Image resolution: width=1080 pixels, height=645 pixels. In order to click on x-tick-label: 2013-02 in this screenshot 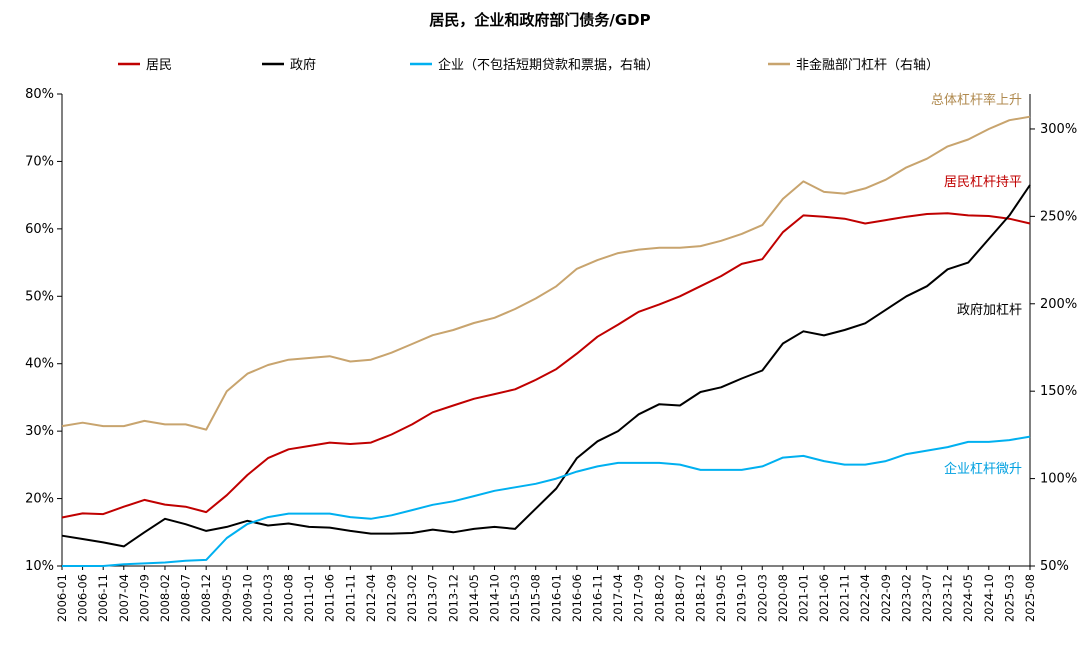, I will do `click(412, 598)`.